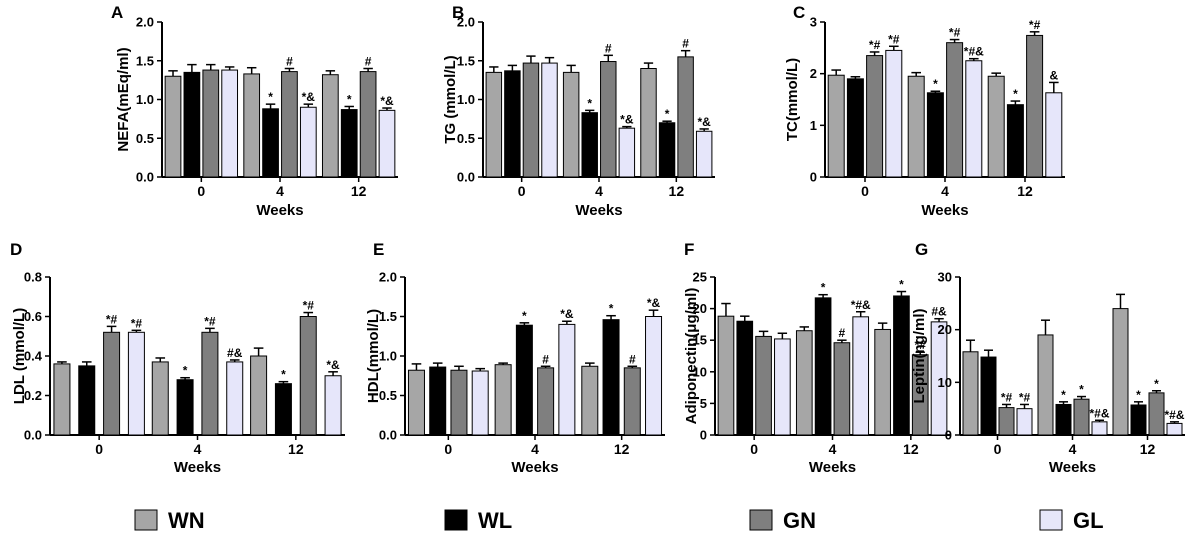 Image resolution: width=1192 pixels, height=533 pixels. What do you see at coordinates (945, 277) in the screenshot?
I see `y-tick-label: 30` at bounding box center [945, 277].